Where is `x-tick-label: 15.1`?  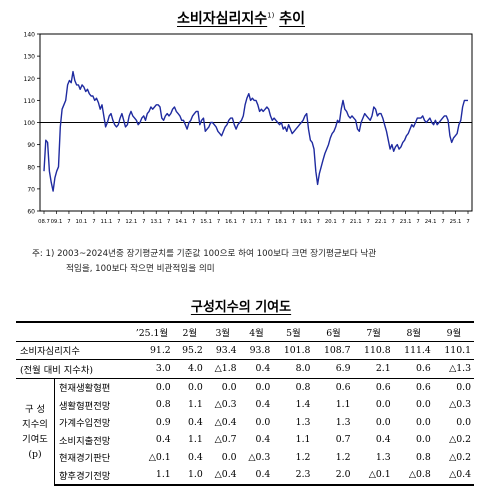 x-tick-label: 15.1 is located at coordinates (206, 222).